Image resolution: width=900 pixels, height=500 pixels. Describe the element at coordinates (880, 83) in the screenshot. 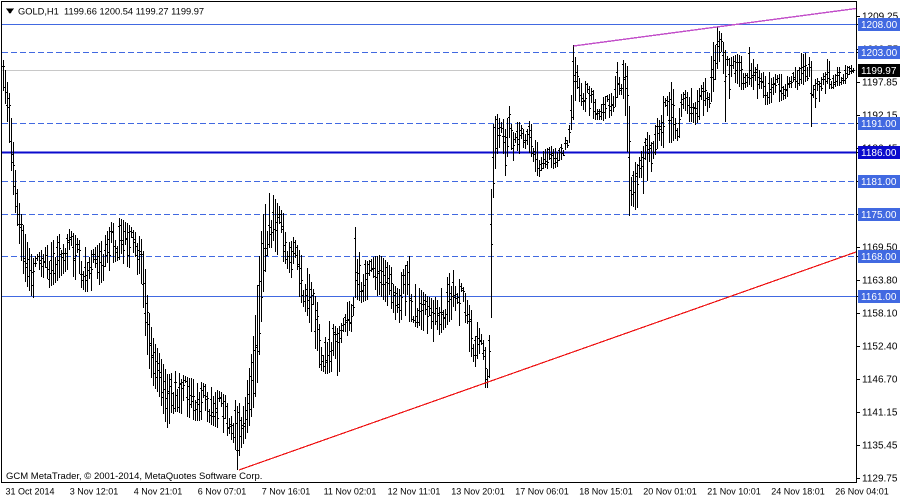

I see `svg-text: 1197.85` at that location.